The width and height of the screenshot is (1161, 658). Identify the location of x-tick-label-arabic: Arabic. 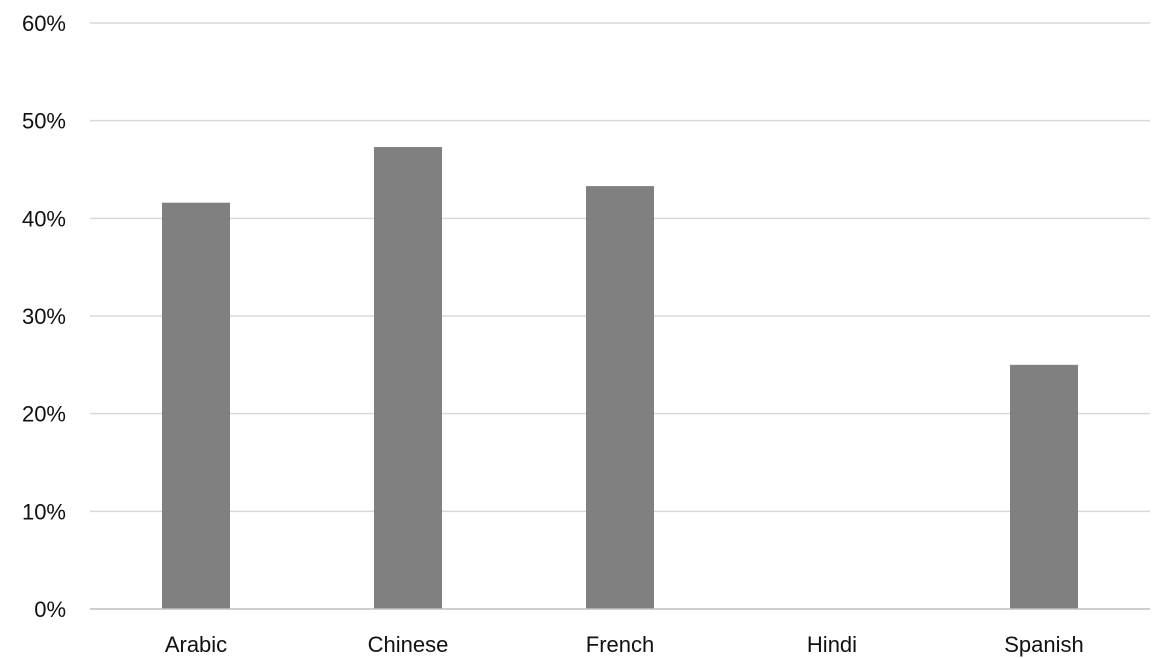
(196, 644).